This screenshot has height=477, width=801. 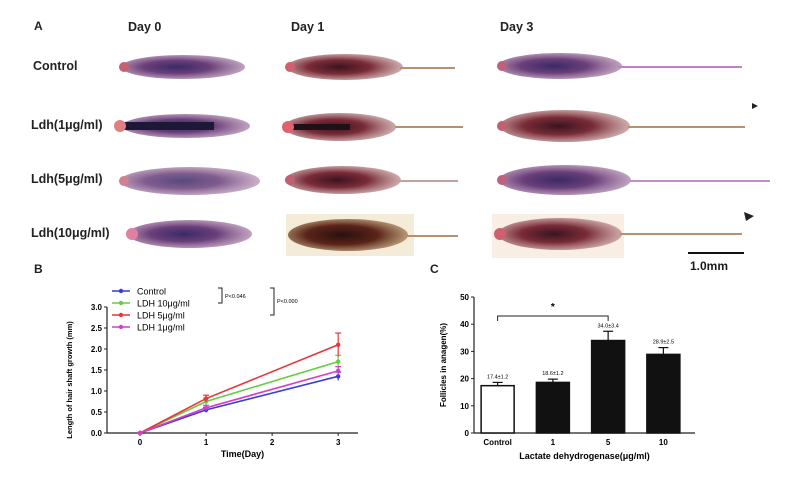 What do you see at coordinates (464, 379) in the screenshot?
I see `y-tick-label: 20` at bounding box center [464, 379].